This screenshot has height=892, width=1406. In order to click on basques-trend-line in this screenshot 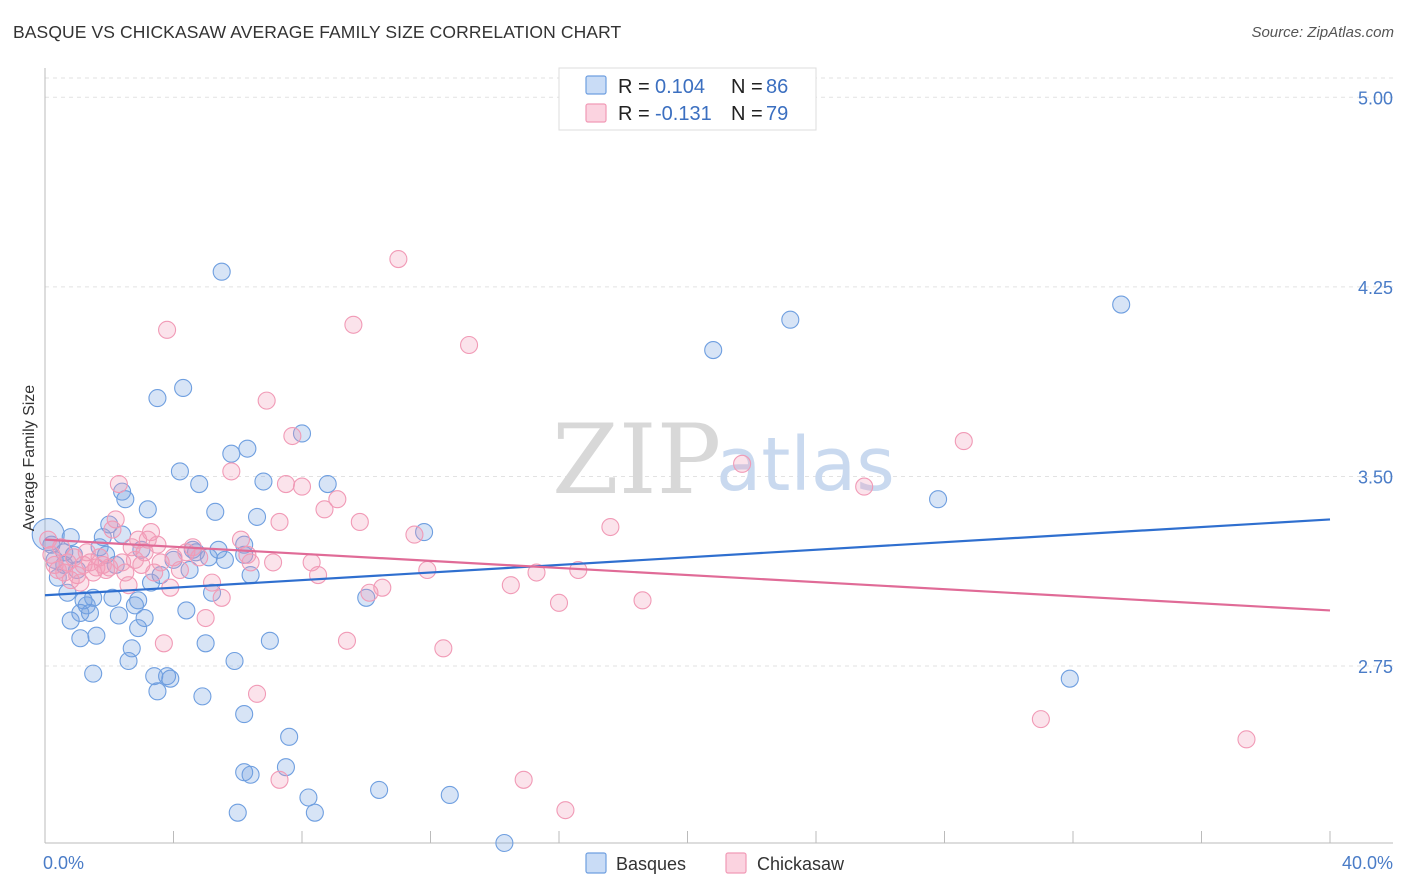, I will do `click(687, 557)`.